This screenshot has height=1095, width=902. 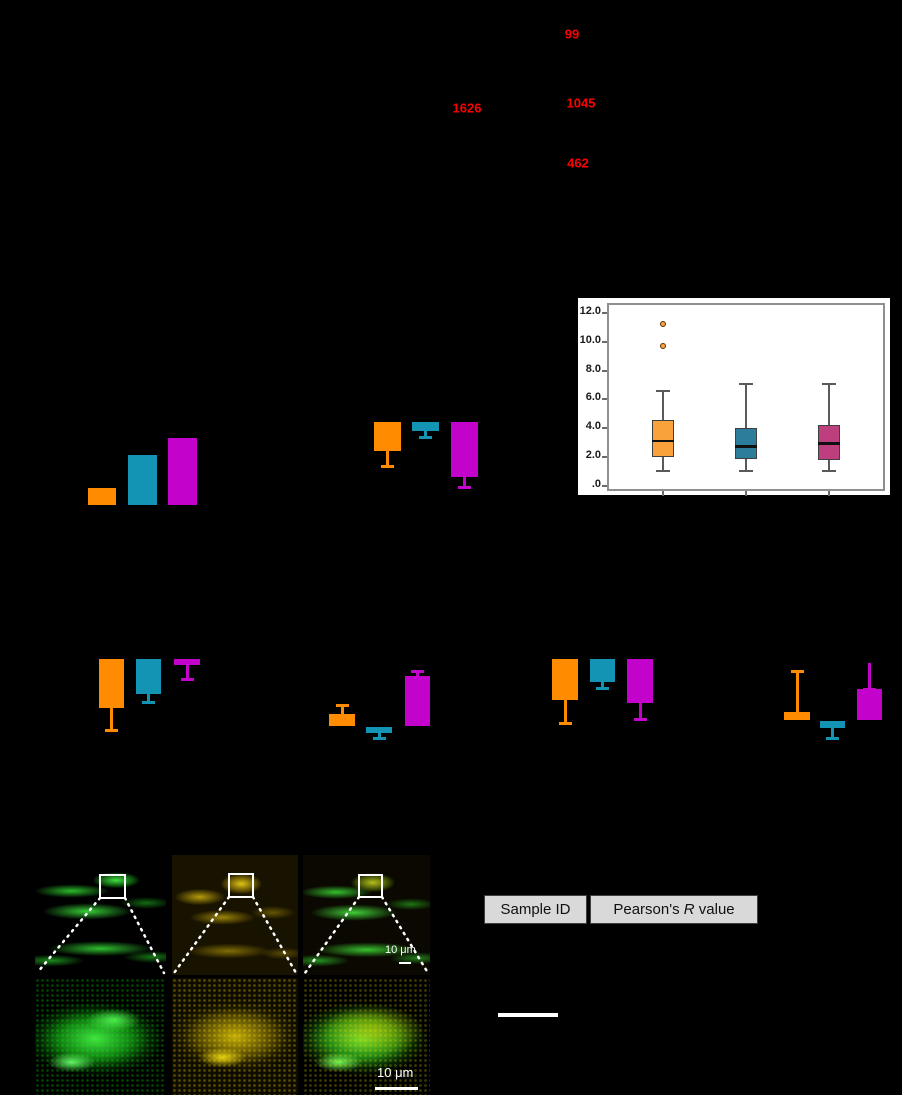 What do you see at coordinates (869, 676) in the screenshot?
I see `row2-bars-4-whisker-magenta` at bounding box center [869, 676].